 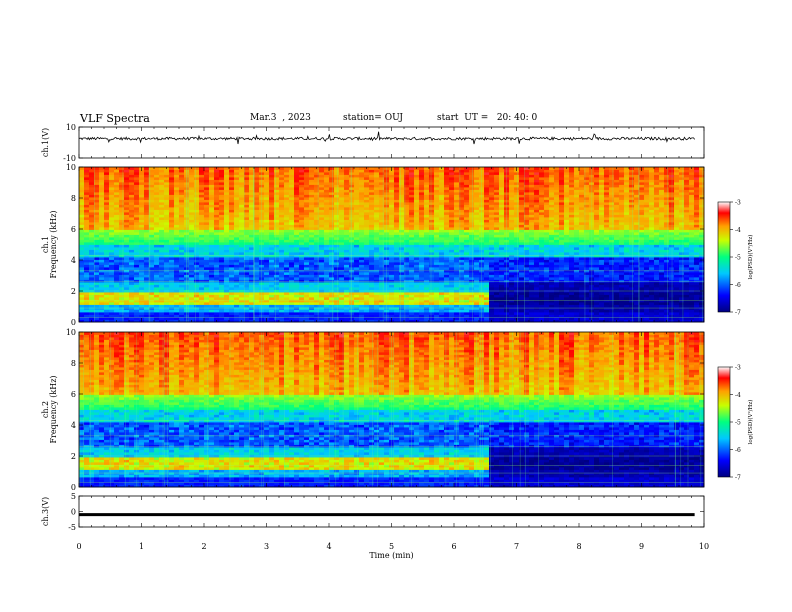 I want to click on colorbar-ch1: -3 -4 -5 -6 -7 log(PSD)(V²/Hz), so click(x=735, y=258).